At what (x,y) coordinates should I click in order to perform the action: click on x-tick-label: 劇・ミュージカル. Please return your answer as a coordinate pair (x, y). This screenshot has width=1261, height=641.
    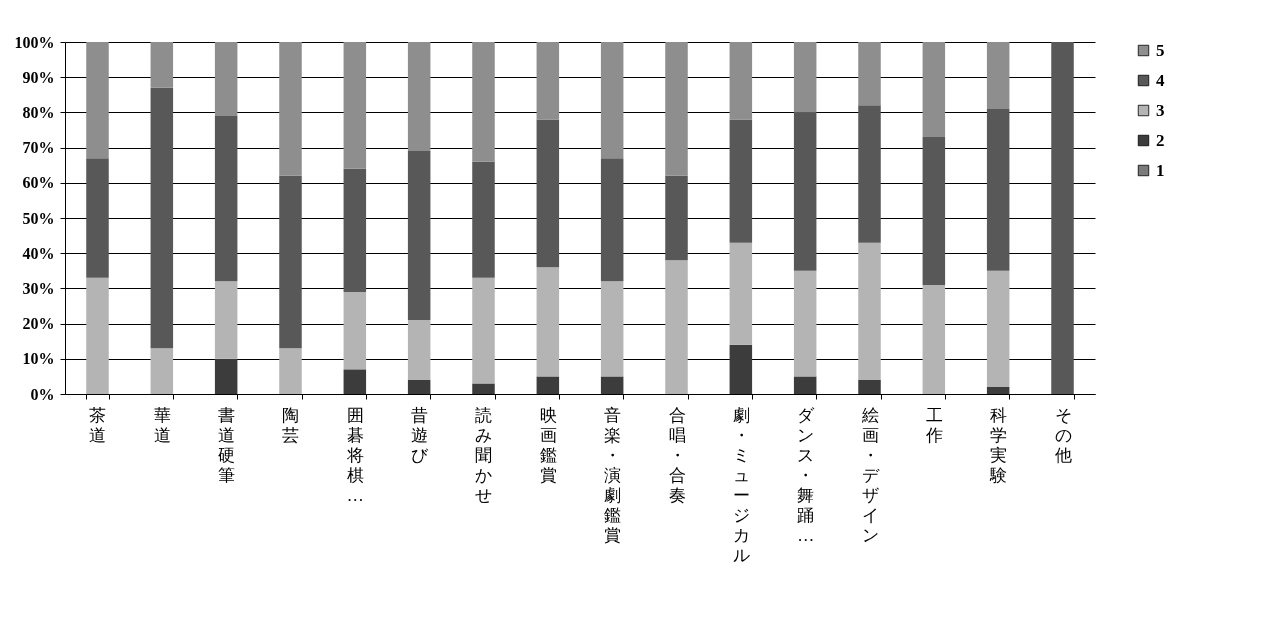
    Looking at the image, I should click on (741, 485).